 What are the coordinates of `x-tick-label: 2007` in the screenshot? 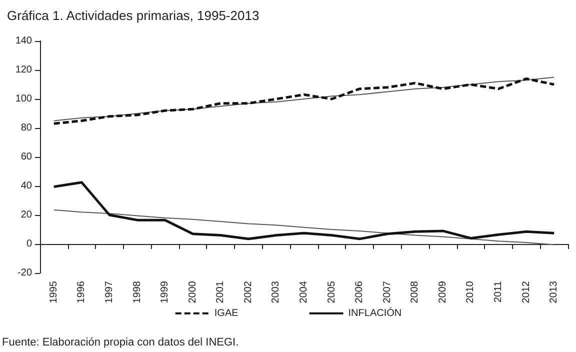 It's located at (387, 292).